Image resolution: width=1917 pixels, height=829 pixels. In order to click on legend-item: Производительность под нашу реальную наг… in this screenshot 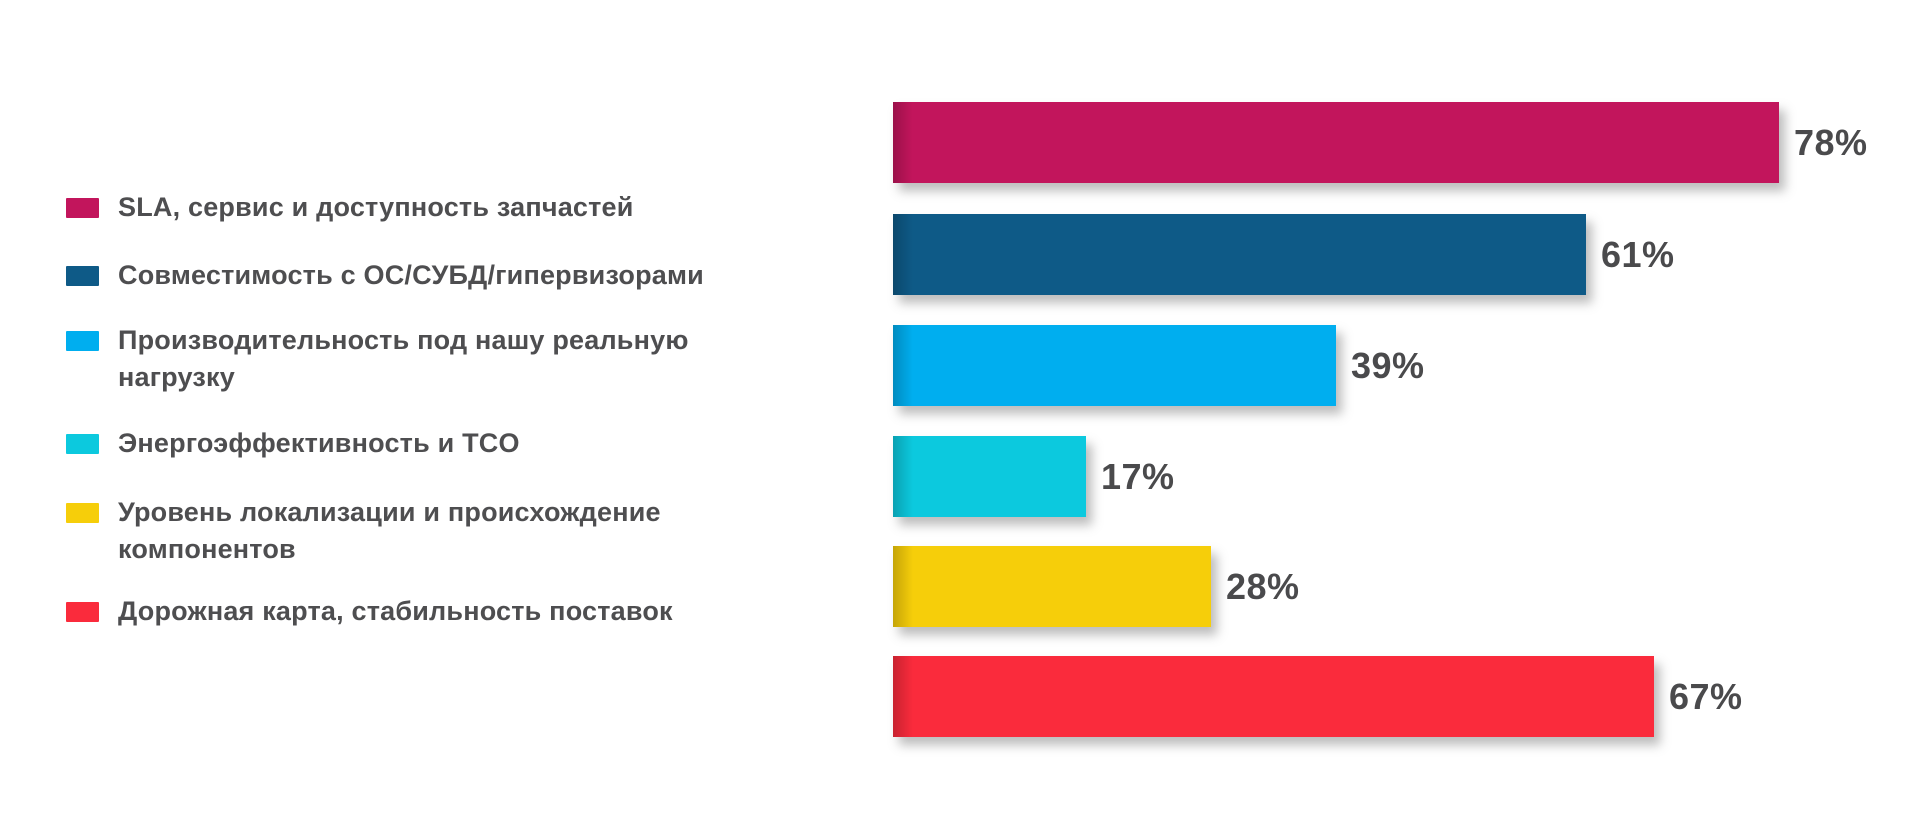, I will do `click(392, 359)`.